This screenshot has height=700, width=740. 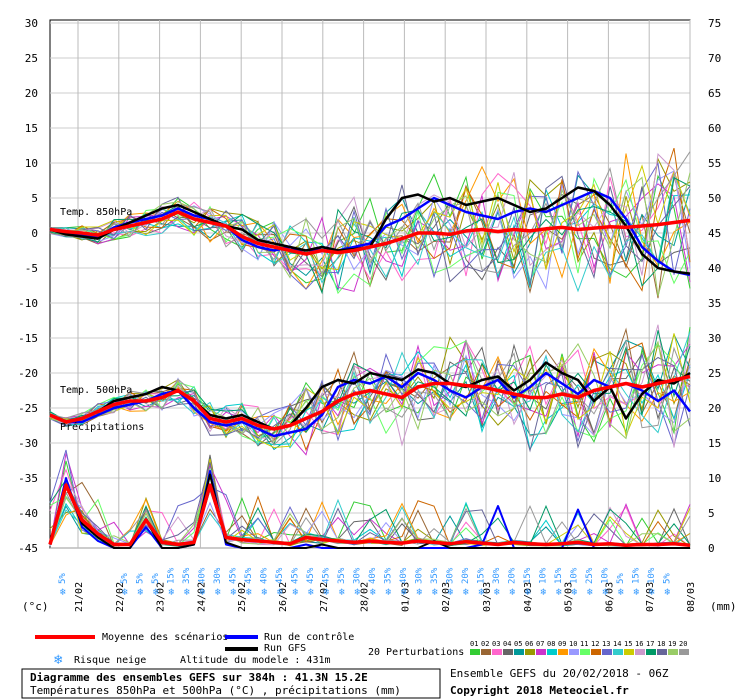 What do you see at coordinates (569, 597) in the screenshot?
I see `x-tick-label: 05/03` at bounding box center [569, 597].